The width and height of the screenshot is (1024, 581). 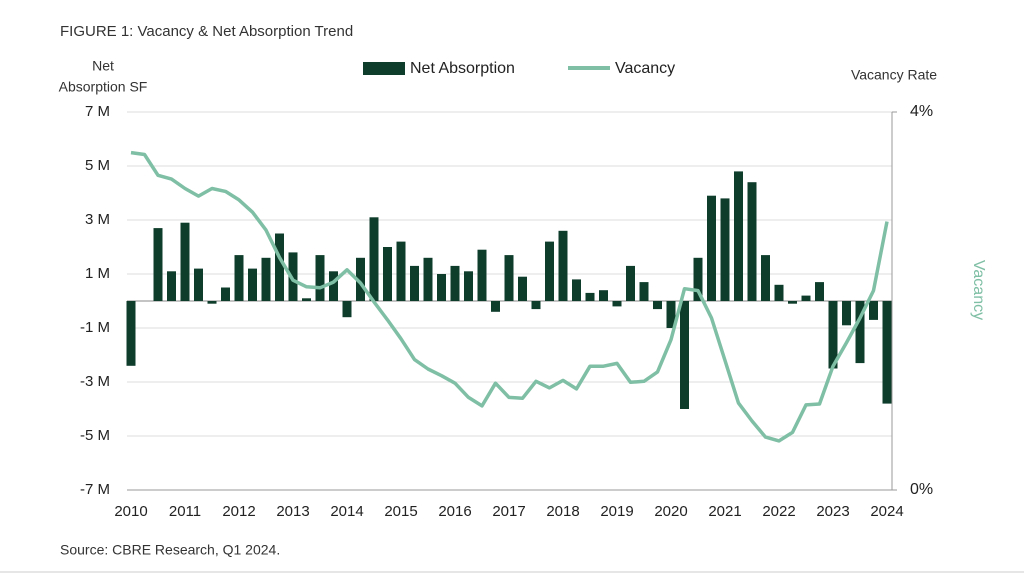 I want to click on source-note: Source: CBRE Research, Q1 2024., so click(x=170, y=550).